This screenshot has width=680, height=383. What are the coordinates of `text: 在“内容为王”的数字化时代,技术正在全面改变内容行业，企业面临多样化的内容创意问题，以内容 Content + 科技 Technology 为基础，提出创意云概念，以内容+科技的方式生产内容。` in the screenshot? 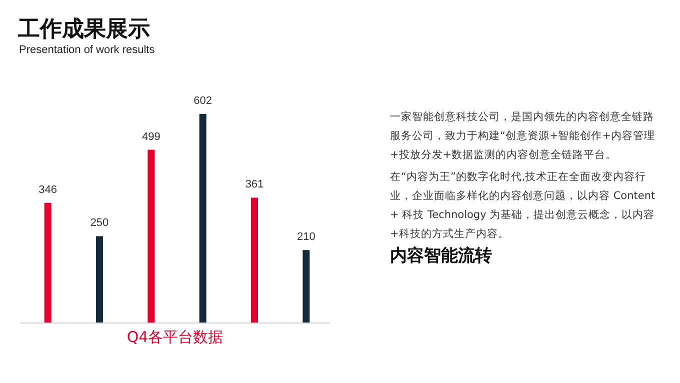 It's located at (523, 206).